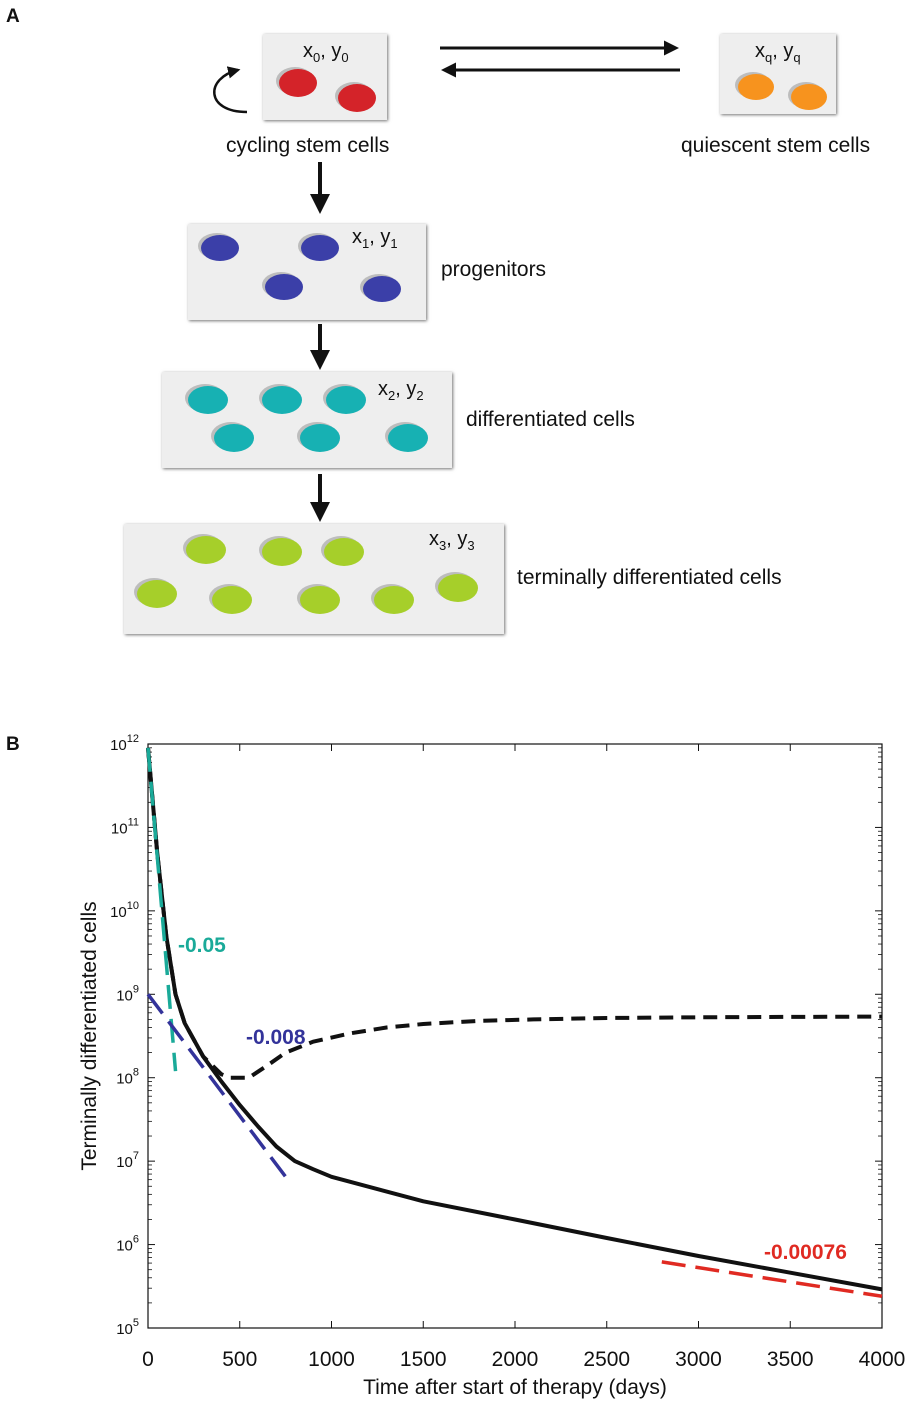 Image resolution: width=914 pixels, height=1401 pixels. I want to click on y-tick-label: 10⁸, so click(127, 1077).